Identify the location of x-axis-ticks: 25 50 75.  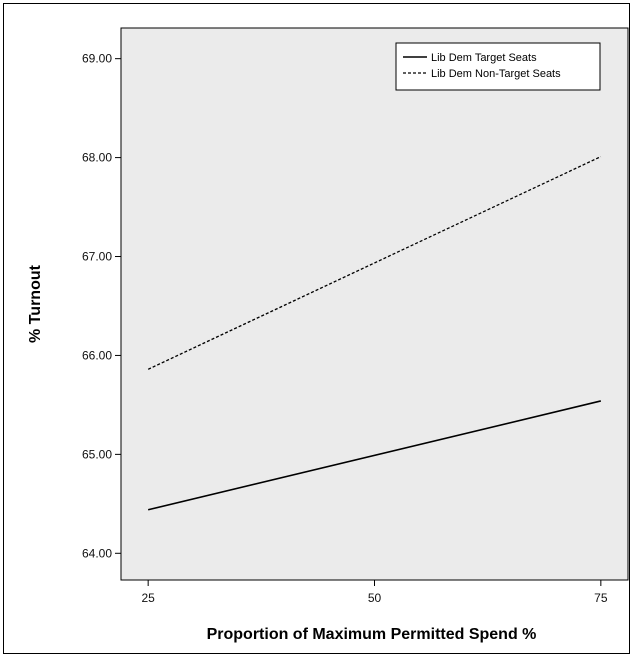
(374, 592).